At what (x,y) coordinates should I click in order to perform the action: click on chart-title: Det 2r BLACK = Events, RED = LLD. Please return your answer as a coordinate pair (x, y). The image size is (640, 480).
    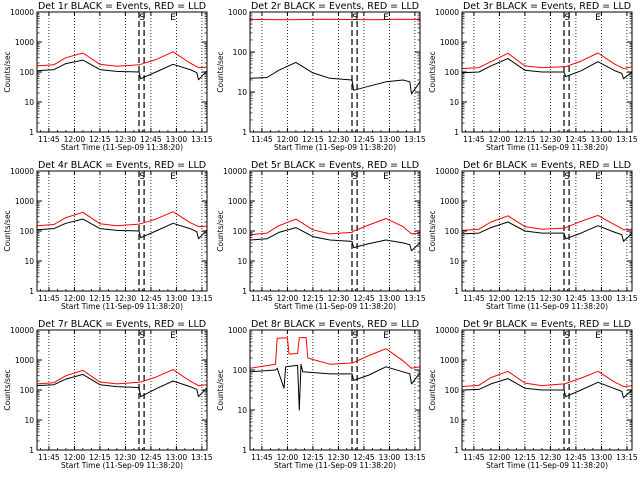
    Looking at the image, I should click on (335, 6).